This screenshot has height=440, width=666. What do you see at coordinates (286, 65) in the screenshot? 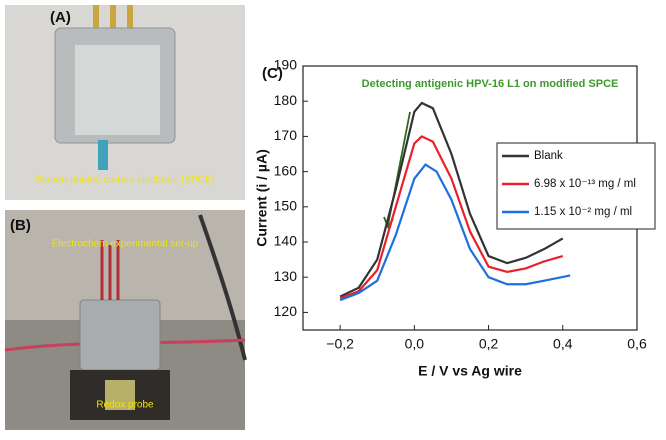
I see `y-tick-label: 190` at bounding box center [286, 65].